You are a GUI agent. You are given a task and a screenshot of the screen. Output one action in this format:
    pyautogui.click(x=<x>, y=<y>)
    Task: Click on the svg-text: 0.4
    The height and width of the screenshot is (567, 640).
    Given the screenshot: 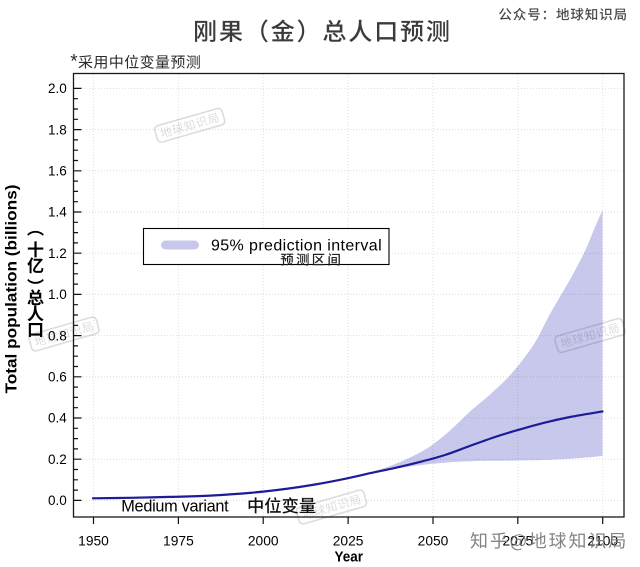 What is the action you would take?
    pyautogui.click(x=57, y=418)
    